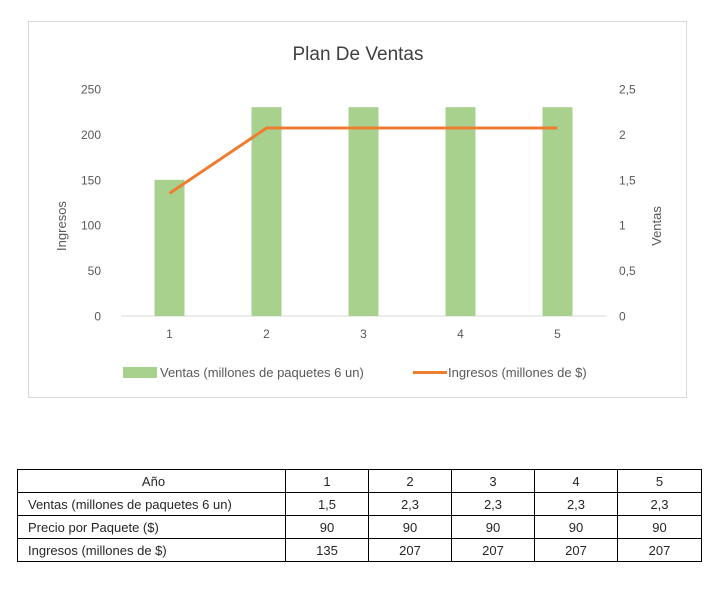 This screenshot has width=723, height=599. Describe the element at coordinates (151, 481) in the screenshot. I see `table-header-label: Año` at that location.